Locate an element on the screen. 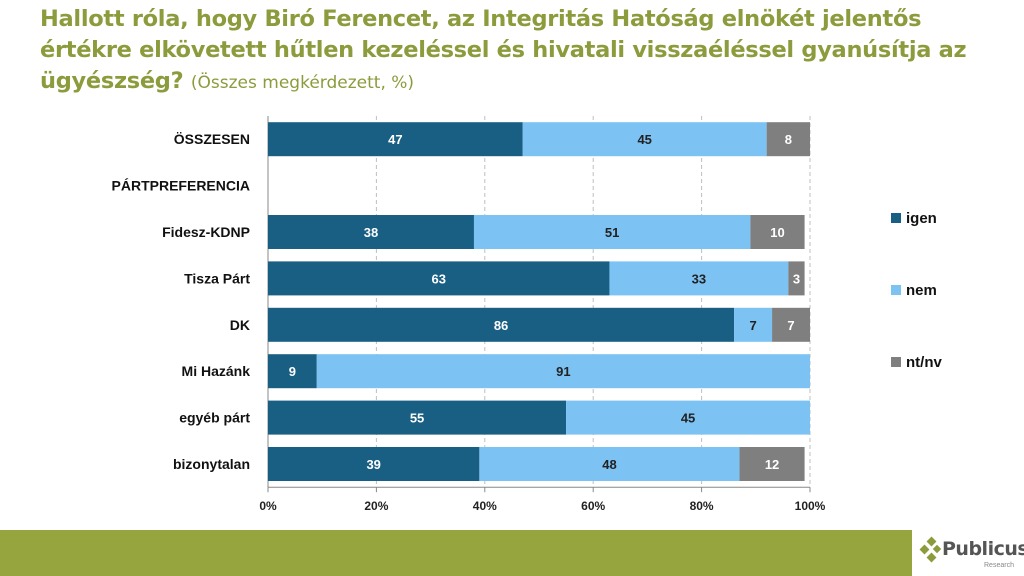  x-tick-label: 100% is located at coordinates (810, 506).